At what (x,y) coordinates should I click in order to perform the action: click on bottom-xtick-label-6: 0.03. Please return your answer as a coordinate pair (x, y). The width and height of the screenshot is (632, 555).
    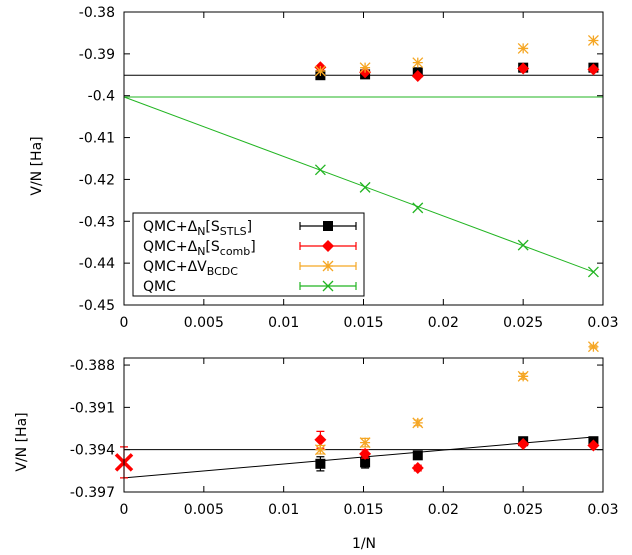
    Looking at the image, I should click on (602, 510).